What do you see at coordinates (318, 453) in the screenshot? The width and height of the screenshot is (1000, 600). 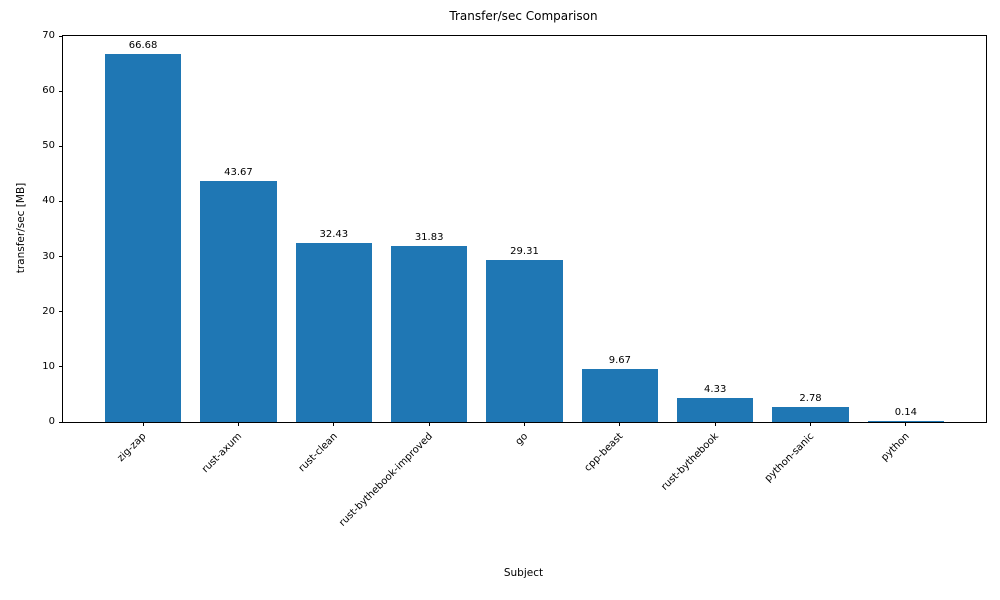 I see `x-tick-label: rust-clean` at bounding box center [318, 453].